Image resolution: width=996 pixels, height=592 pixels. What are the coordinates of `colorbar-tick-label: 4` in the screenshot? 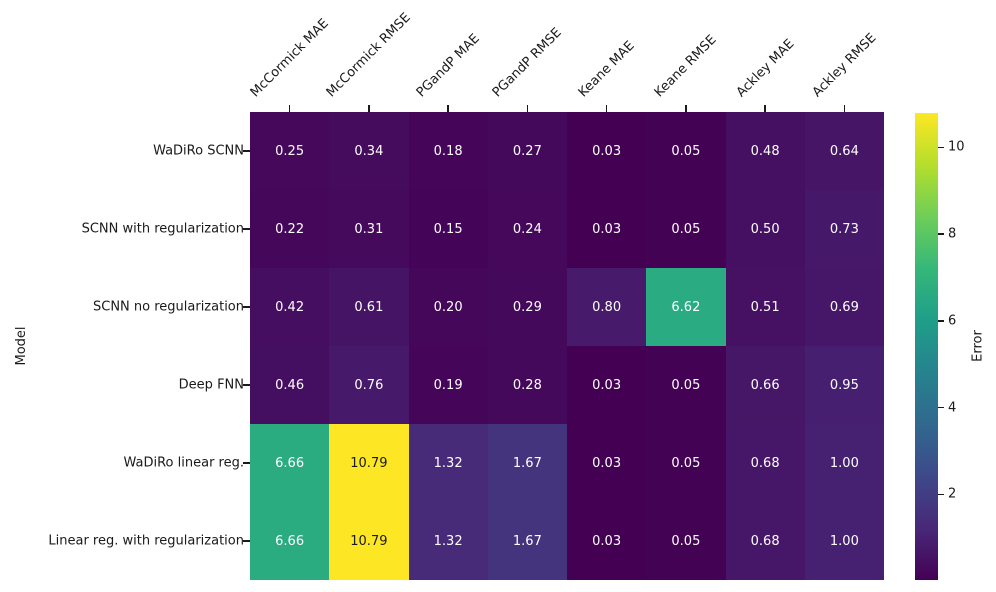 It's located at (952, 408).